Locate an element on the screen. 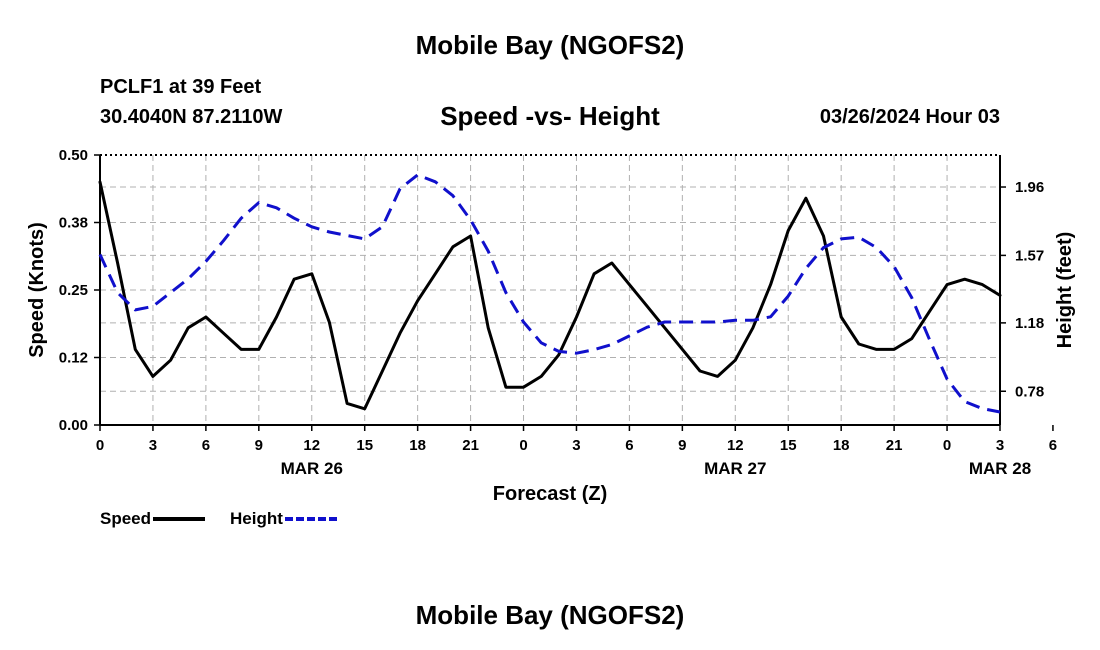 The image size is (1100, 650). y2-tick-label: 1.57 is located at coordinates (1029, 255).